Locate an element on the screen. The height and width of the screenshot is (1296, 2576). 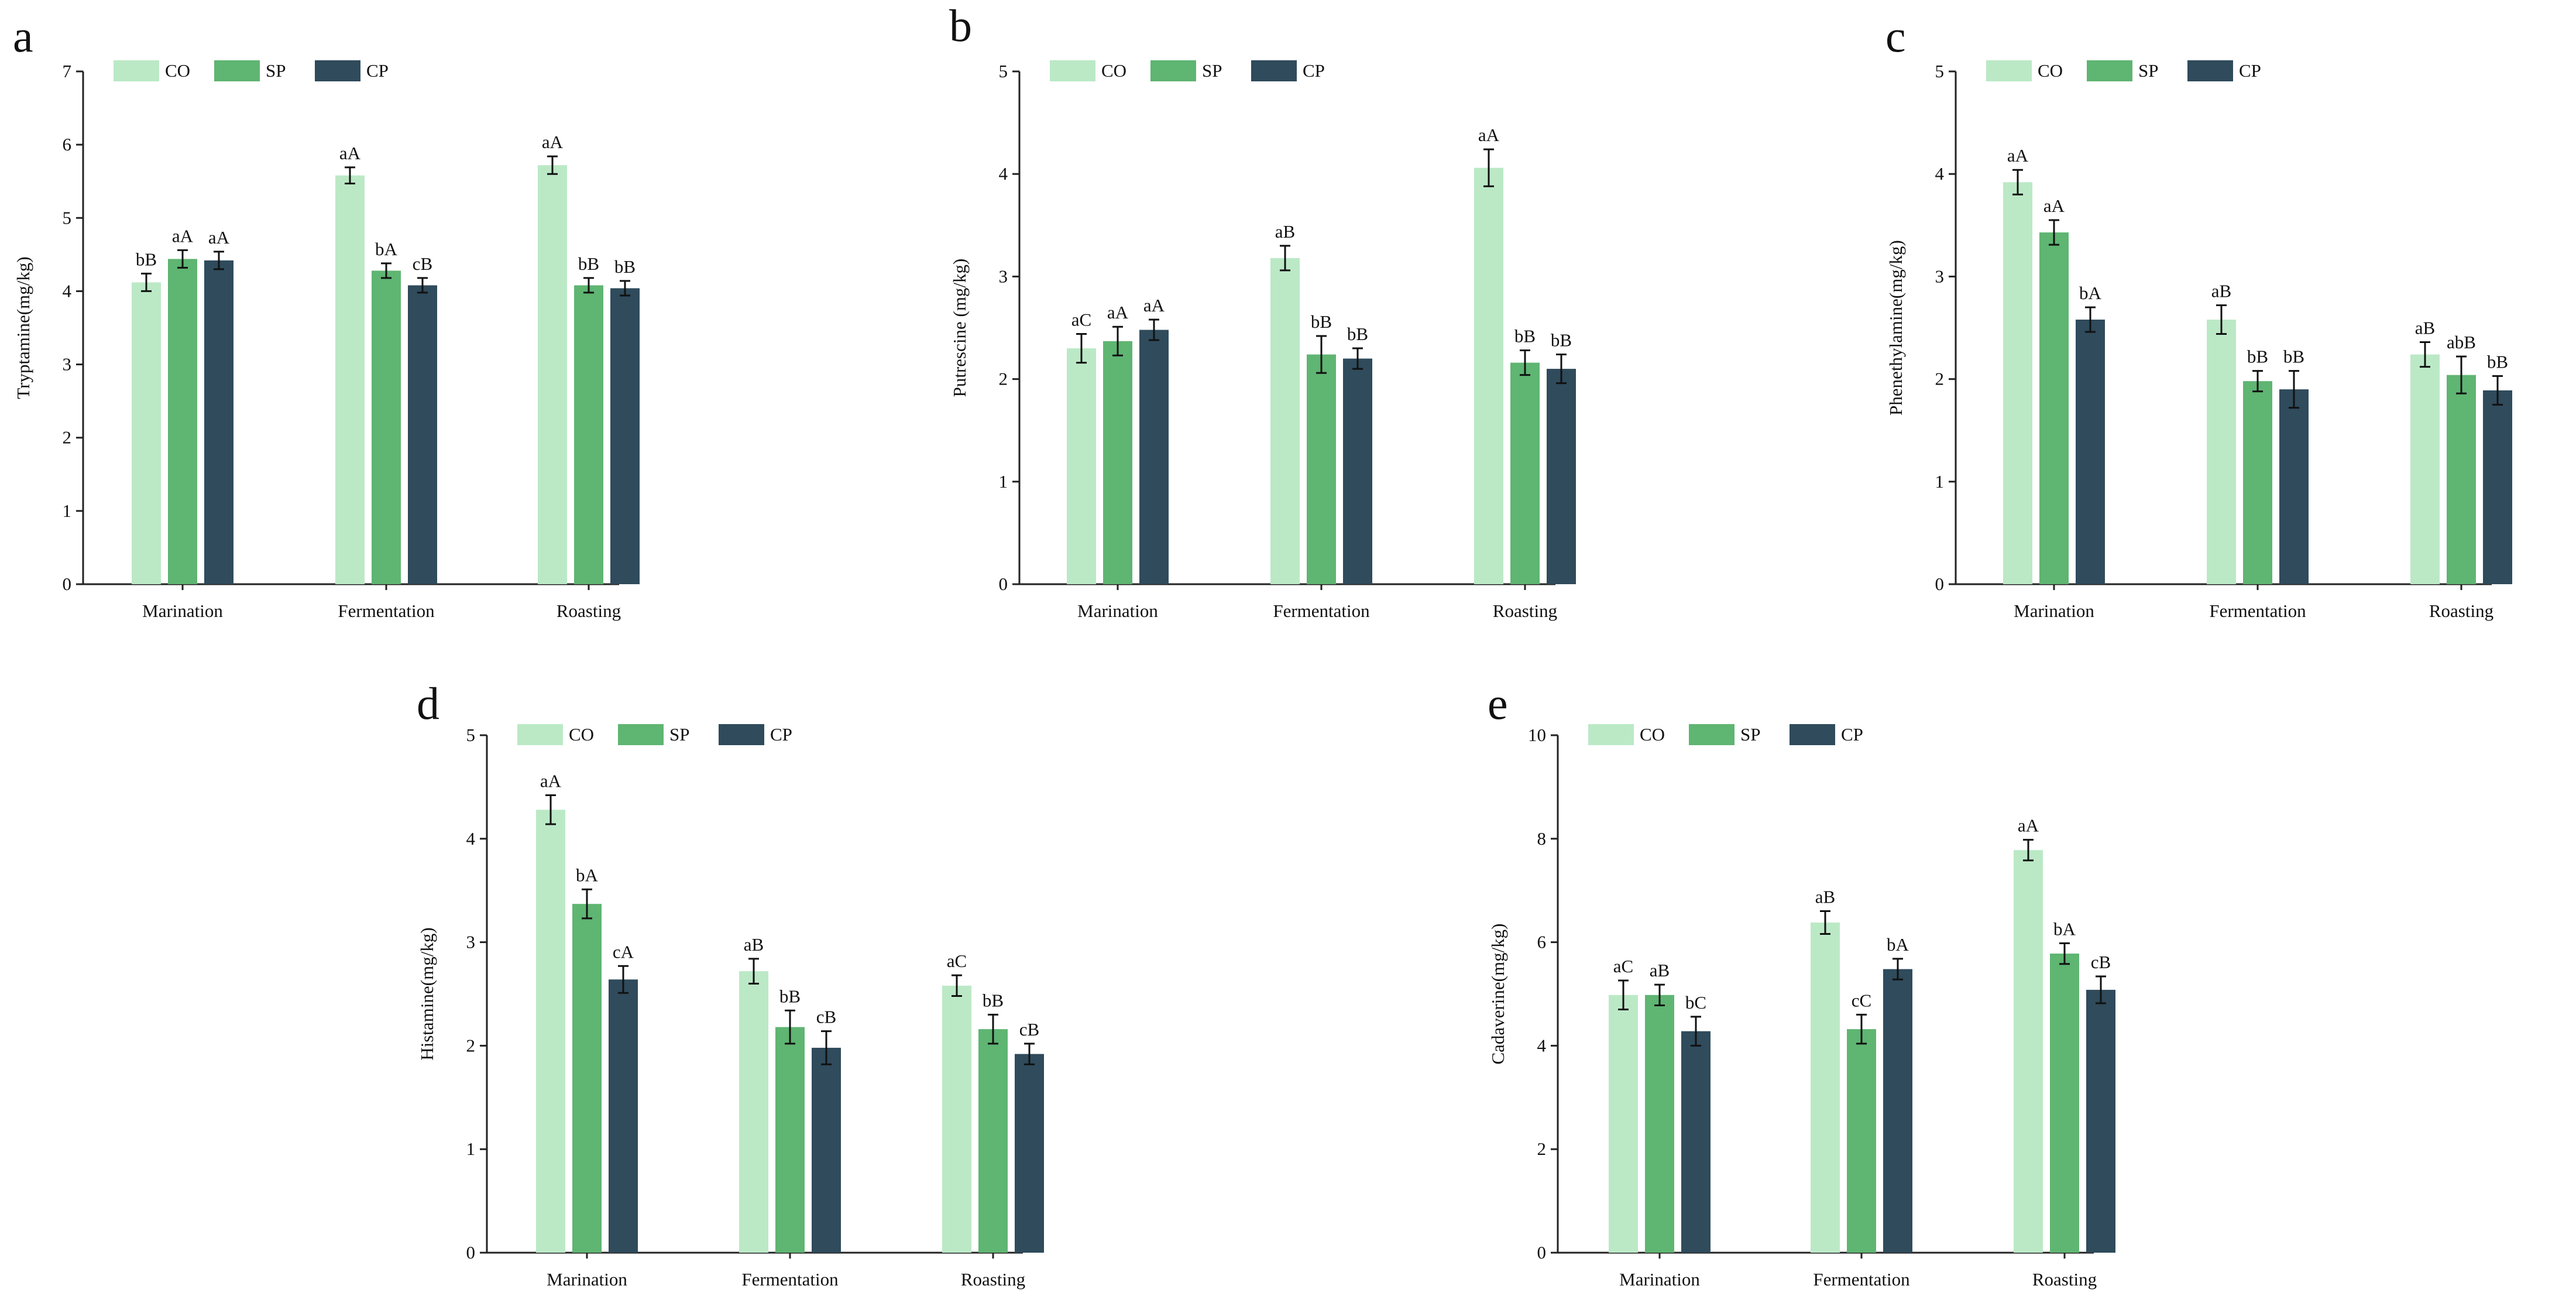
y-tick-label: 8 is located at coordinates (1542, 838).